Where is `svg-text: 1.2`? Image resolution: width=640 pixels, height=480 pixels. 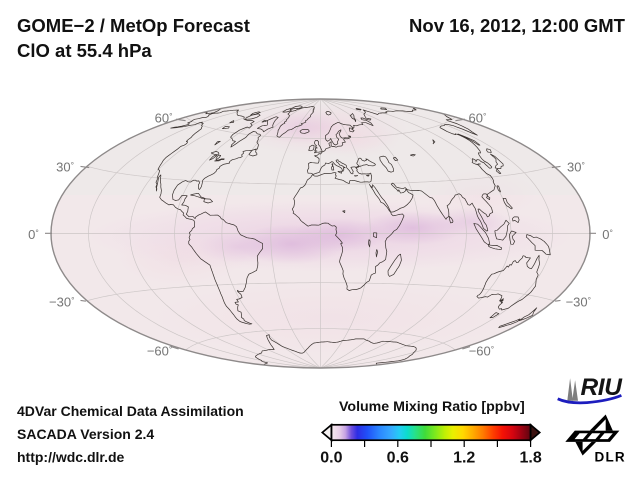 svg-text: 1.2 is located at coordinates (464, 458).